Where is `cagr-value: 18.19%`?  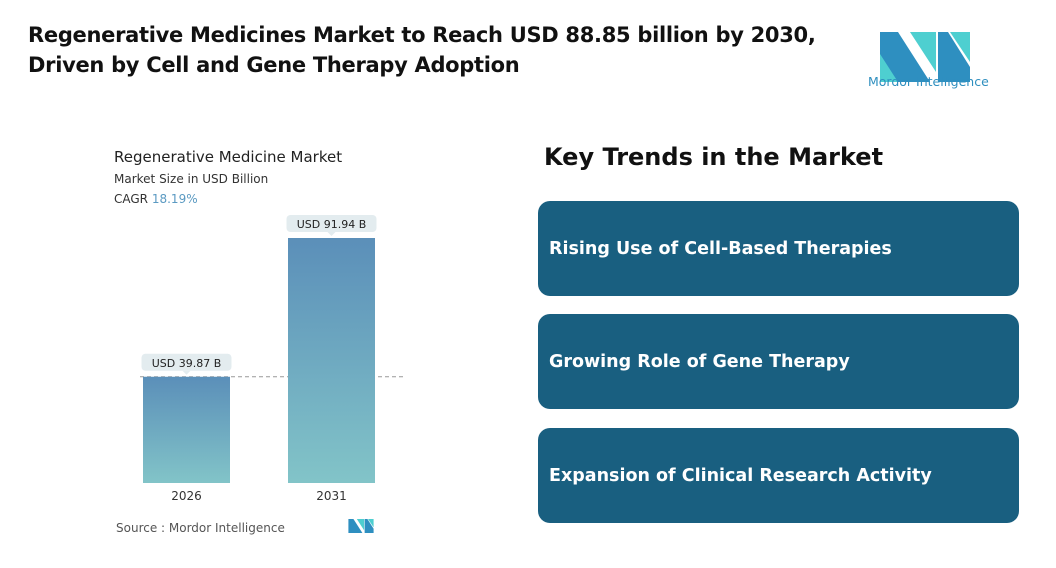
cagr-value: 18.19% is located at coordinates (174, 199).